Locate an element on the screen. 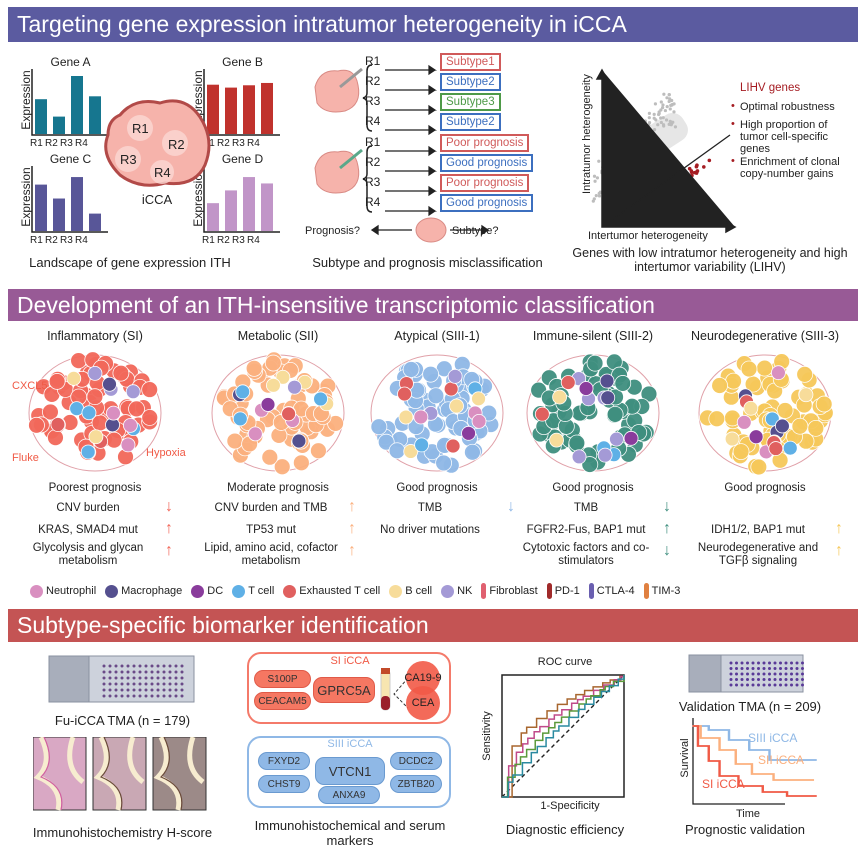  lihv-legend-item: Enrichment of clonal copy-number gains is located at coordinates (790, 168).